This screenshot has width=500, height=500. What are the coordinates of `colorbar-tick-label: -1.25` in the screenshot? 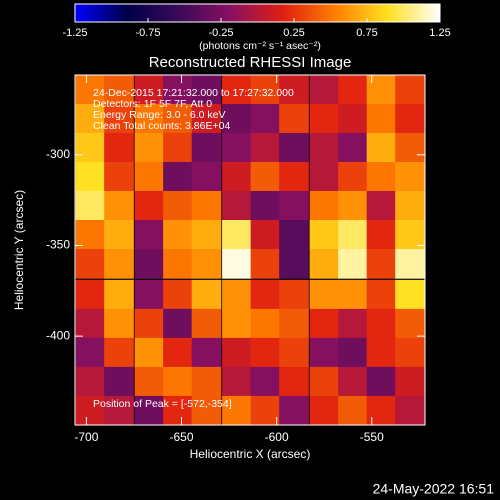 It's located at (74, 33).